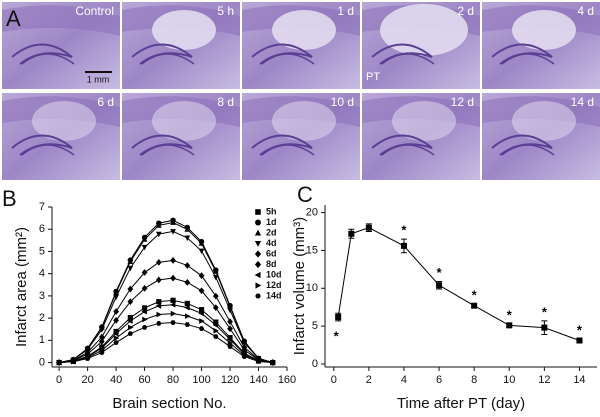  I want to click on x-tick-label: 160, so click(287, 380).